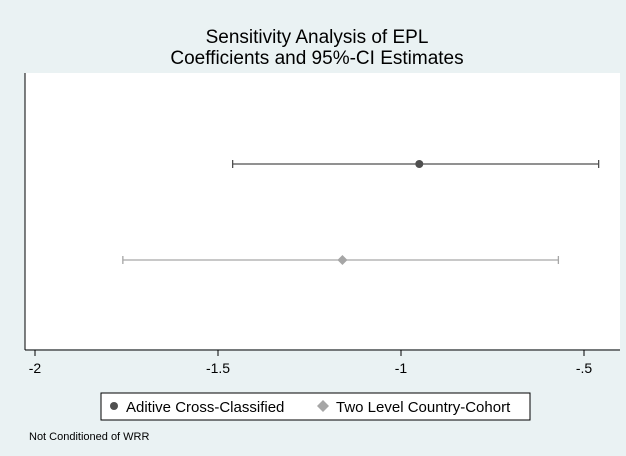  I want to click on x-tick-label: -2, so click(35, 368).